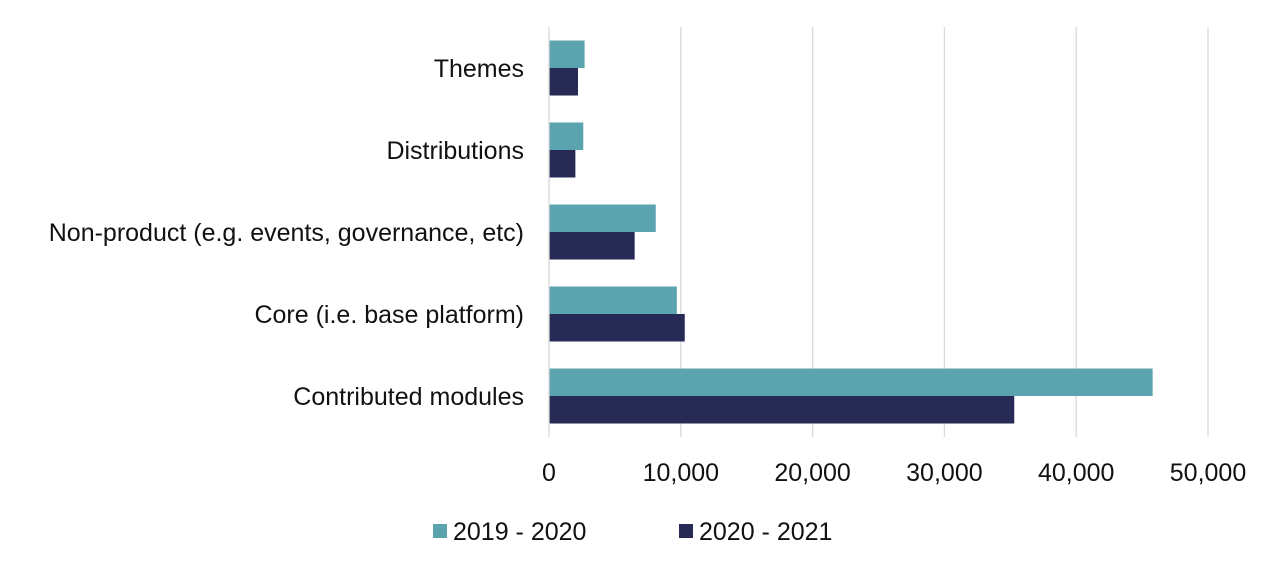 The height and width of the screenshot is (571, 1280). Describe the element at coordinates (519, 532) in the screenshot. I see `legend-label: 2019 - 2020` at that location.